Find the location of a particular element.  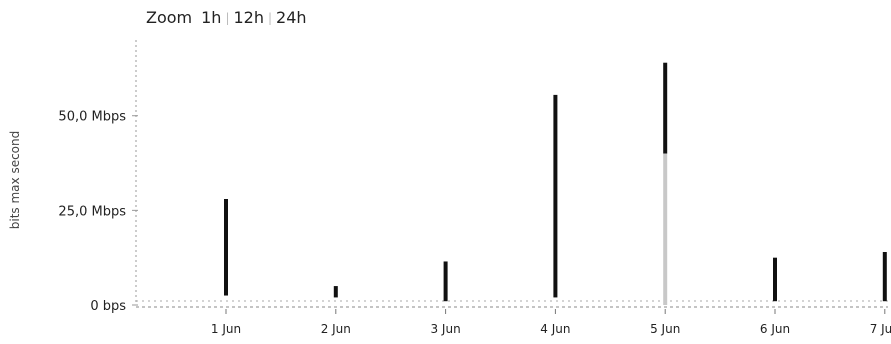

x-tick-label: 2 Jun is located at coordinates (336, 329).